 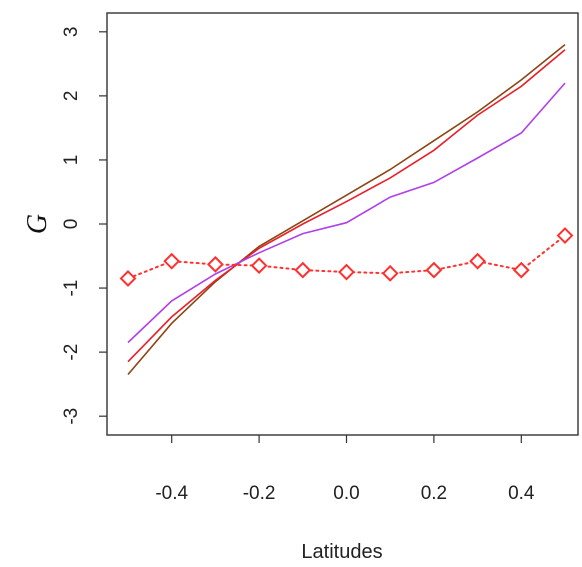 I want to click on x-tick-label: -0.4, so click(x=171, y=493).